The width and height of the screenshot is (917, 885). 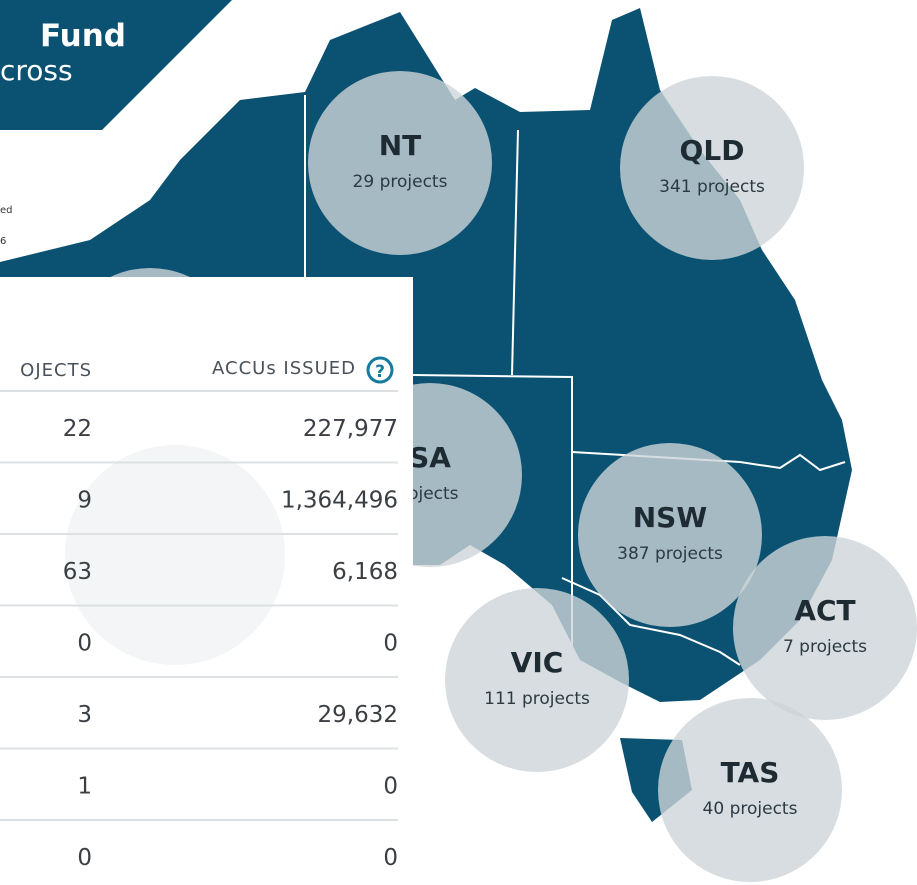 I want to click on cell: 227,977, so click(x=350, y=429).